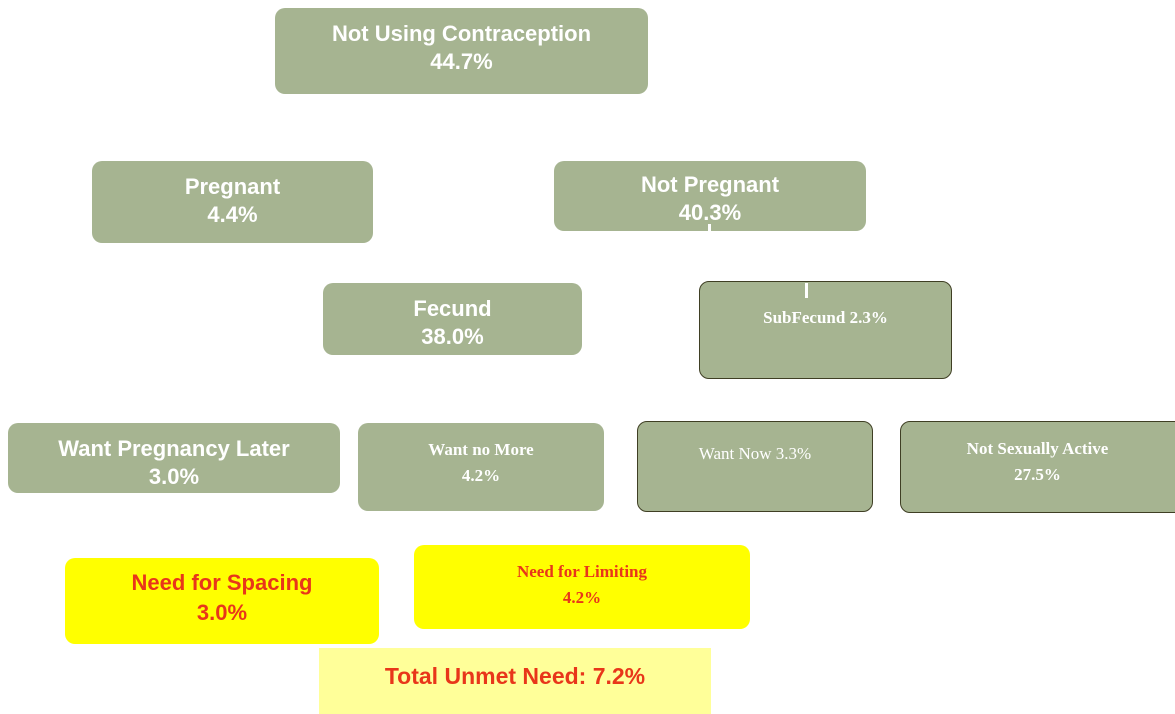  Describe the element at coordinates (232, 186) in the screenshot. I see `node-label: Pregnant` at that location.